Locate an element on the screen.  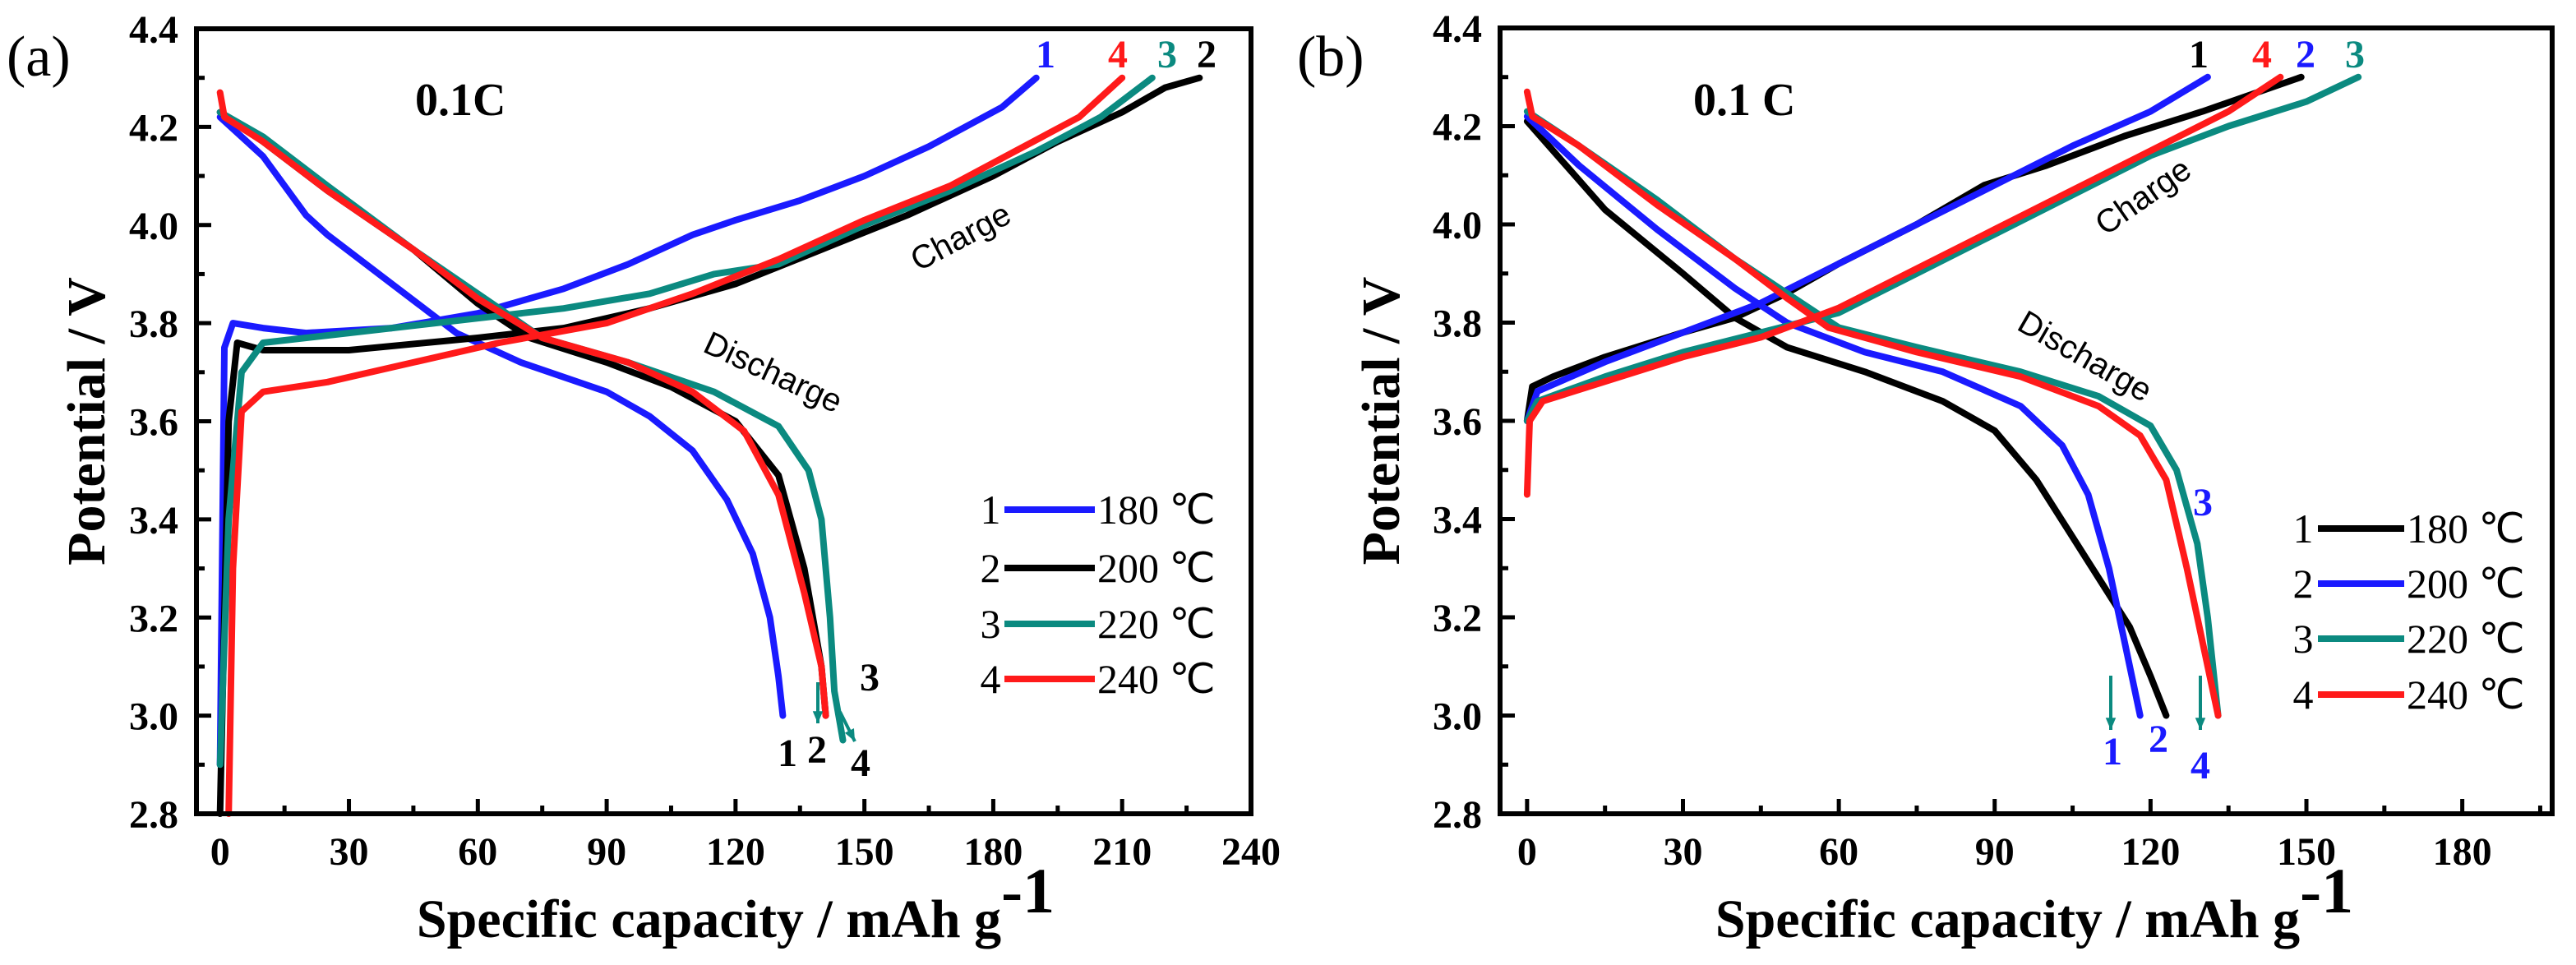
series-3-charge-line is located at coordinates (1943, 248).